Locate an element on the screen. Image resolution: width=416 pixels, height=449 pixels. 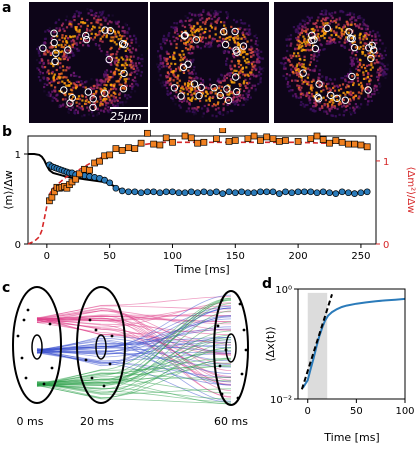
scale-bar-label: 25μm is located at coordinates (126, 116).